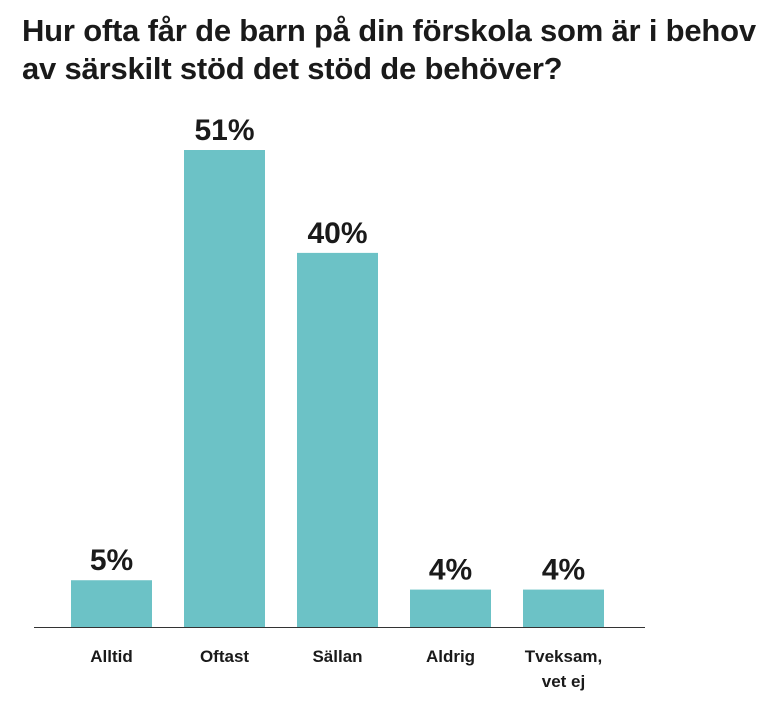 The image size is (782, 701). Describe the element at coordinates (337, 233) in the screenshot. I see `bar-value-label: 40%` at that location.